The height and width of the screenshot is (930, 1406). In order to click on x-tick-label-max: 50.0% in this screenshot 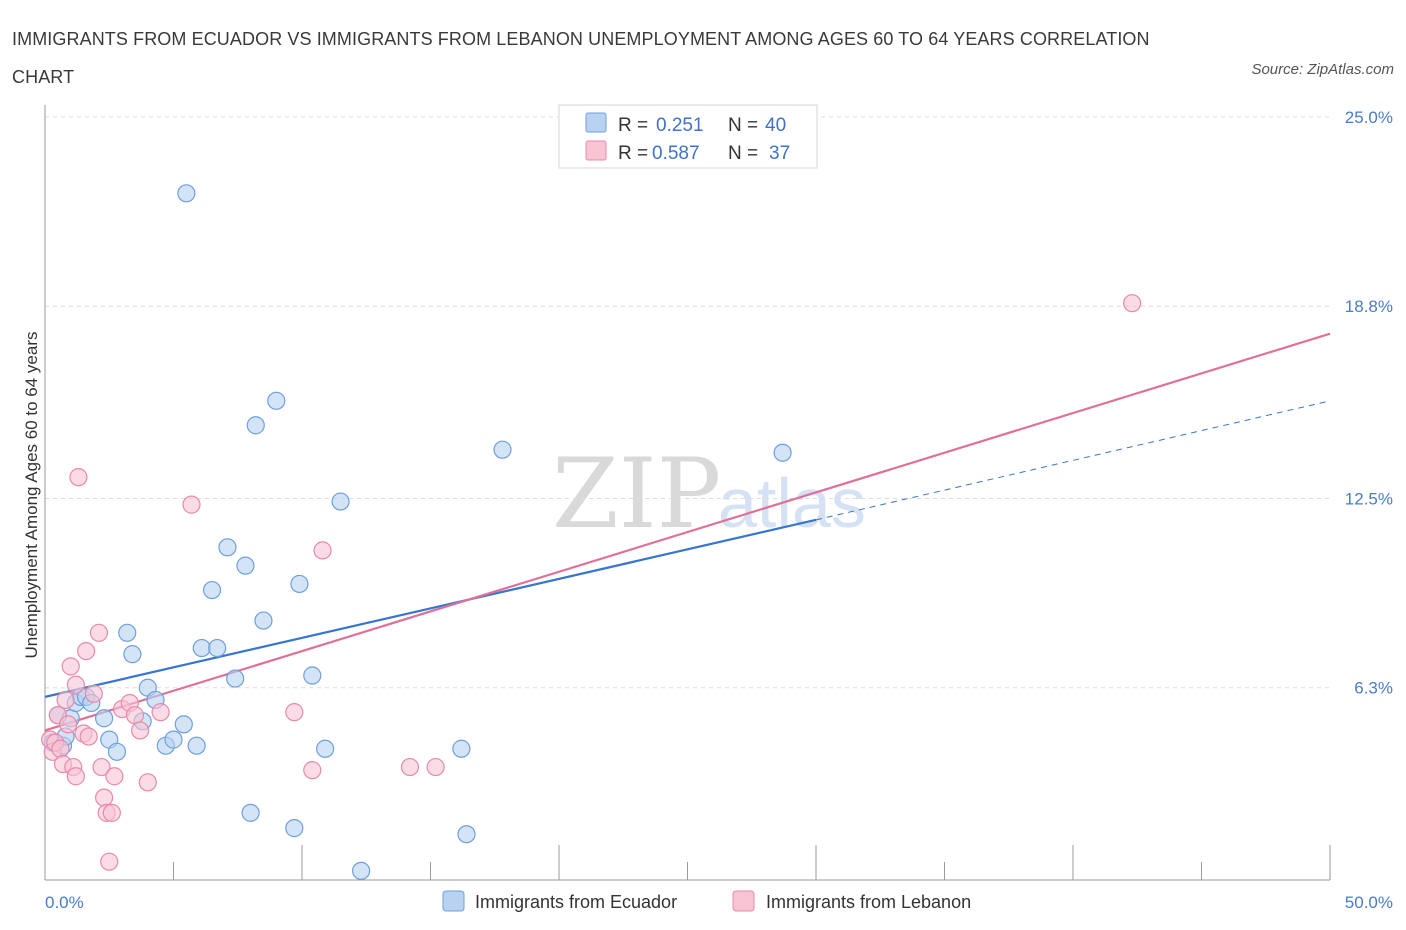, I will do `click(1369, 902)`.